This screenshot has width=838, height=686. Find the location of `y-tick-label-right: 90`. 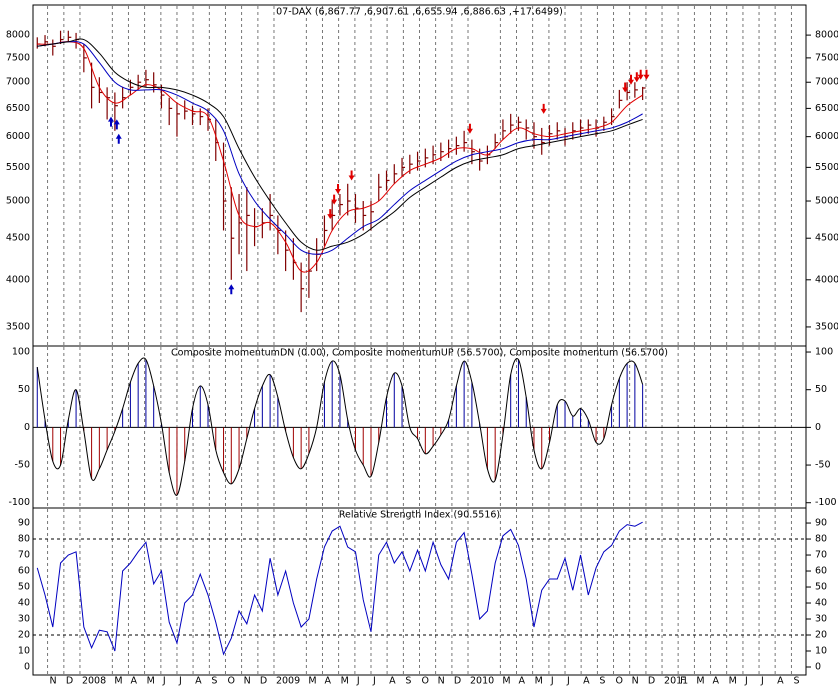

y-tick-label-right: 90 is located at coordinates (821, 523).